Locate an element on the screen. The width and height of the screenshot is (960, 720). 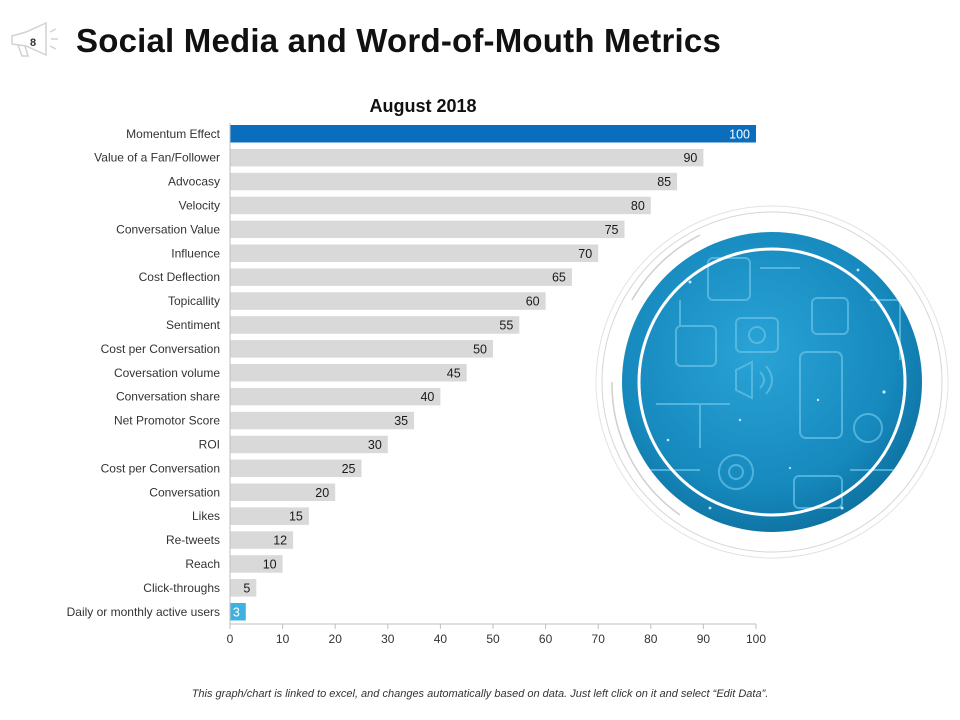
slide-number: 8 is located at coordinates (33, 43).